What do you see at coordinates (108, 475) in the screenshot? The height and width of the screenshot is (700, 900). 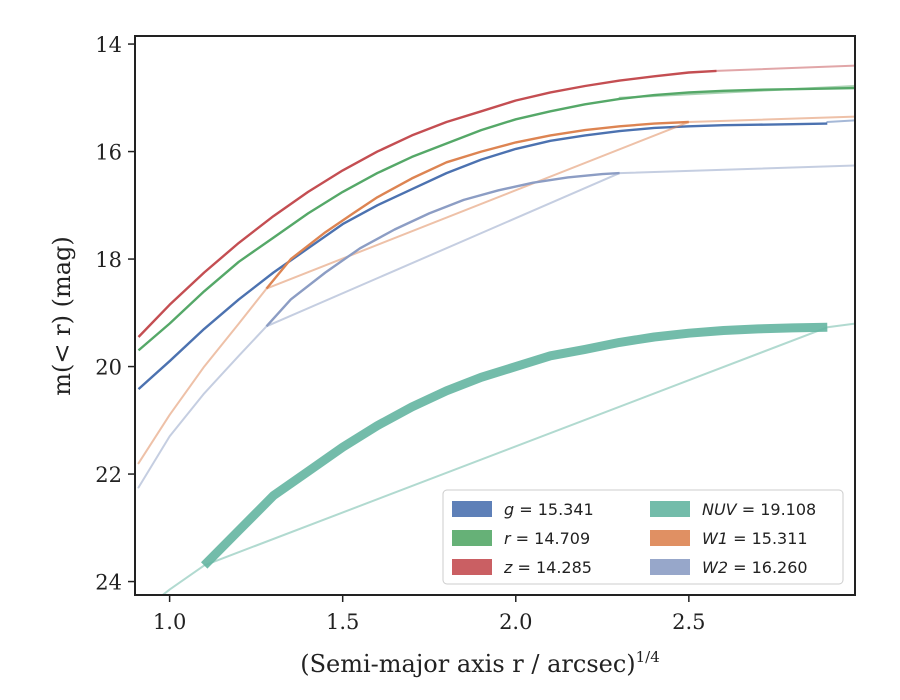 I see `y-tick-label: 22` at bounding box center [108, 475].